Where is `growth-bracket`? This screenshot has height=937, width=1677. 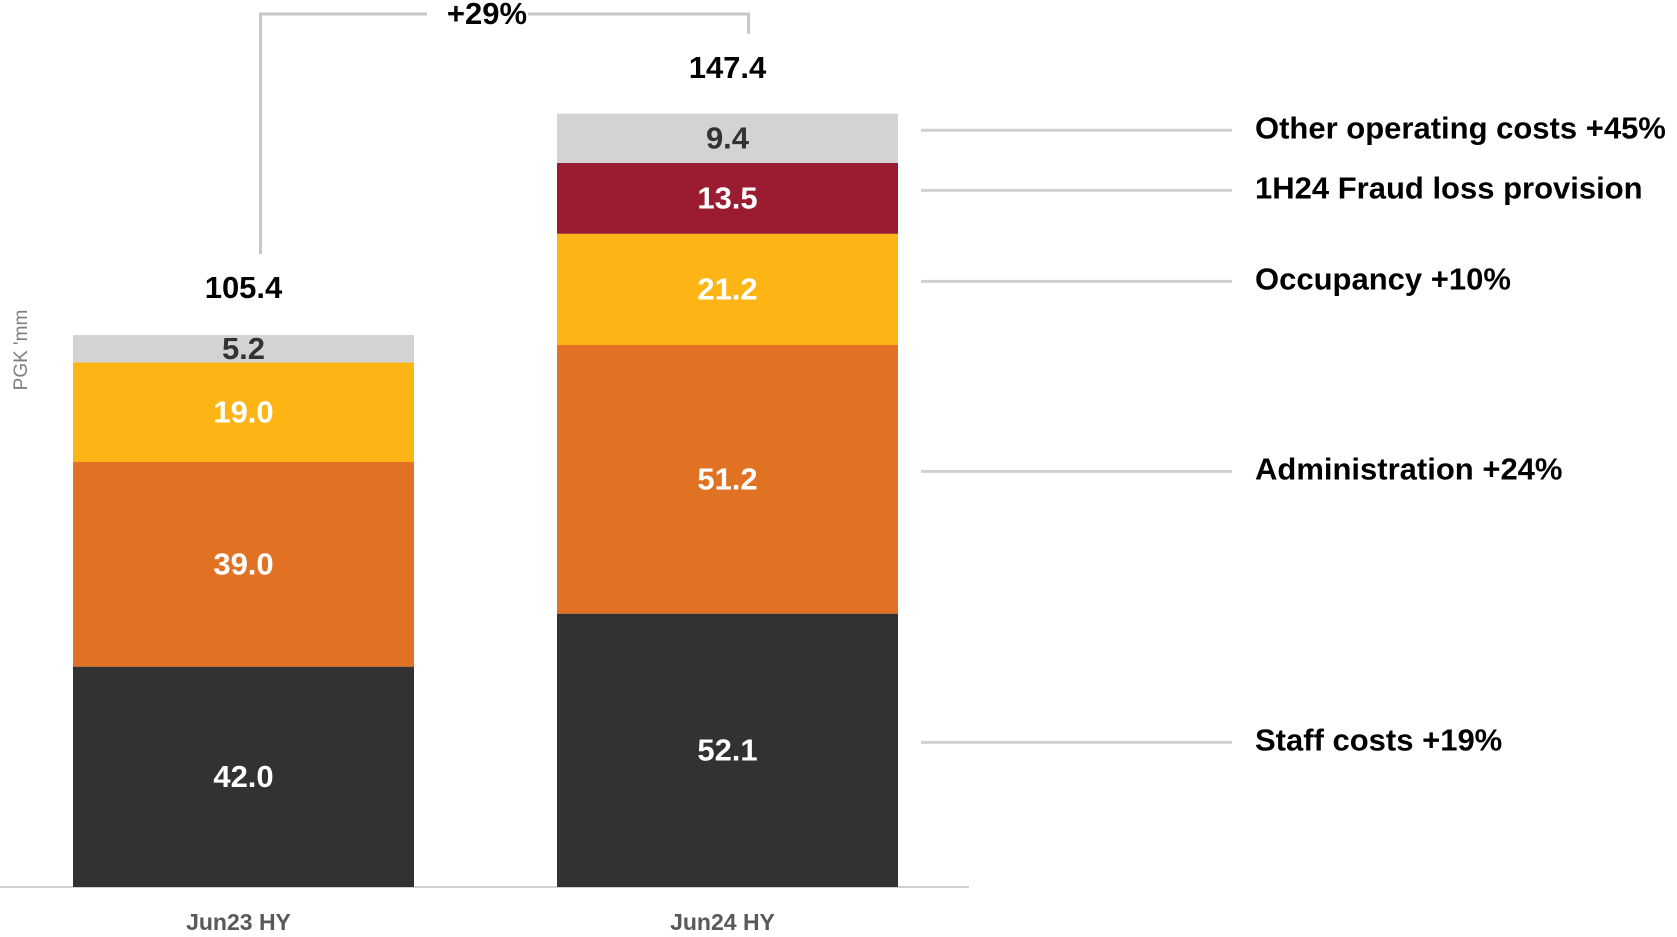
growth-bracket is located at coordinates (504, 133).